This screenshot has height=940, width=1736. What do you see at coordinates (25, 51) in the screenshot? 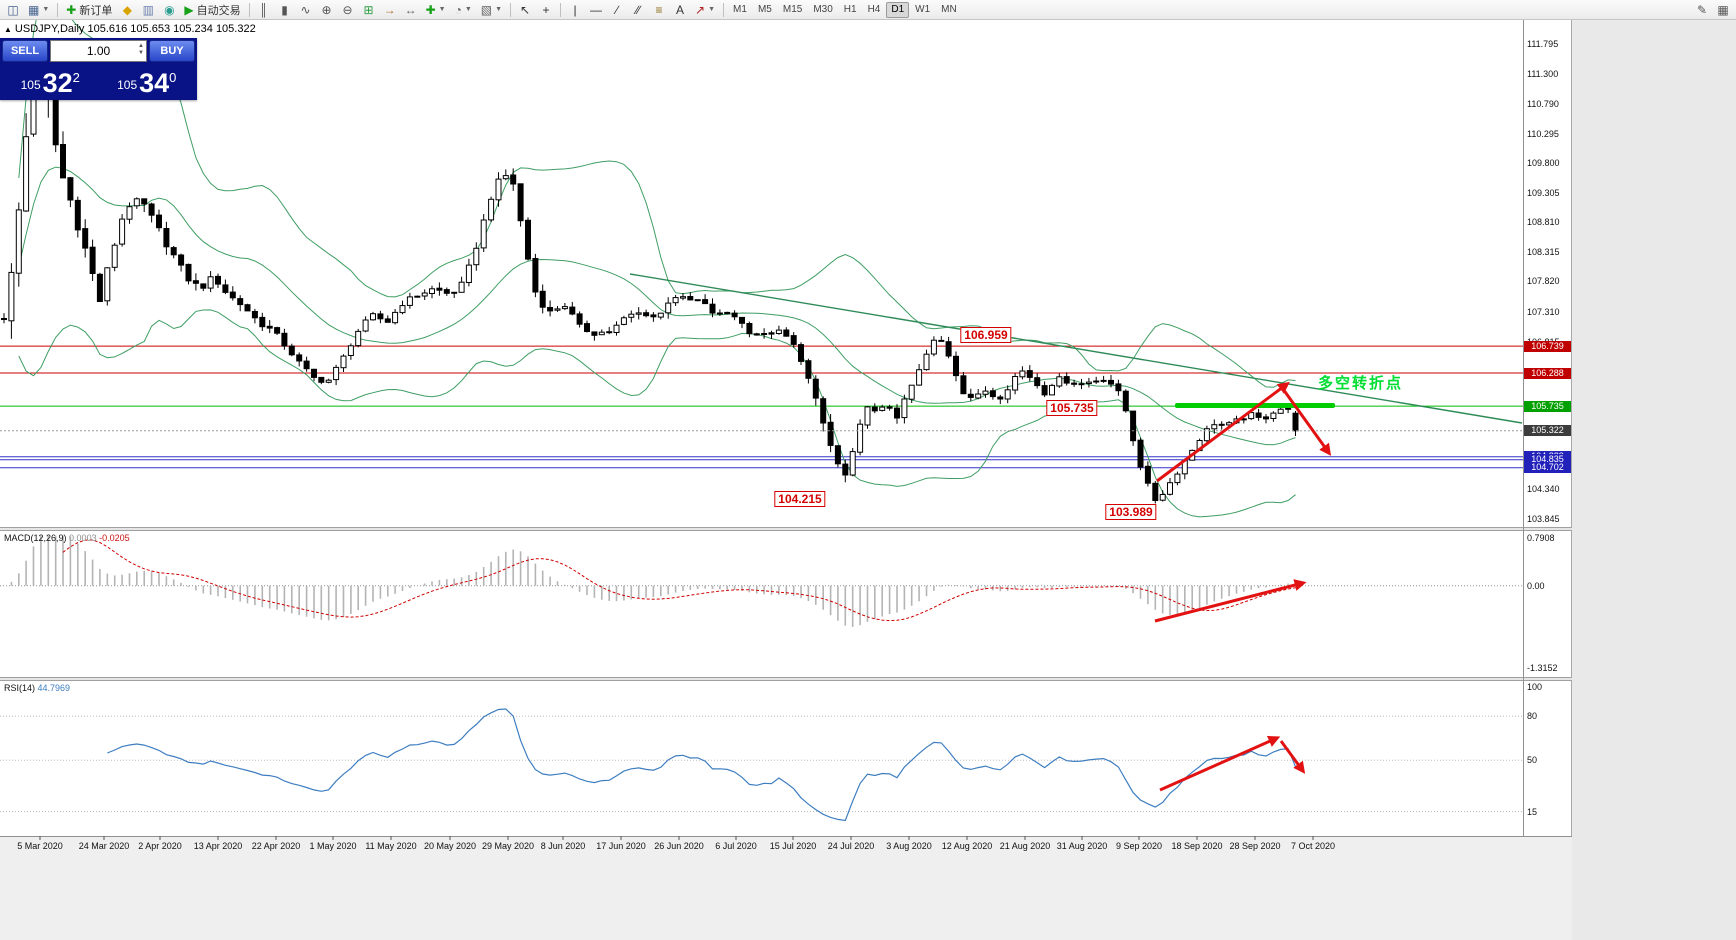
I see `sell-button: SELL` at bounding box center [25, 51].